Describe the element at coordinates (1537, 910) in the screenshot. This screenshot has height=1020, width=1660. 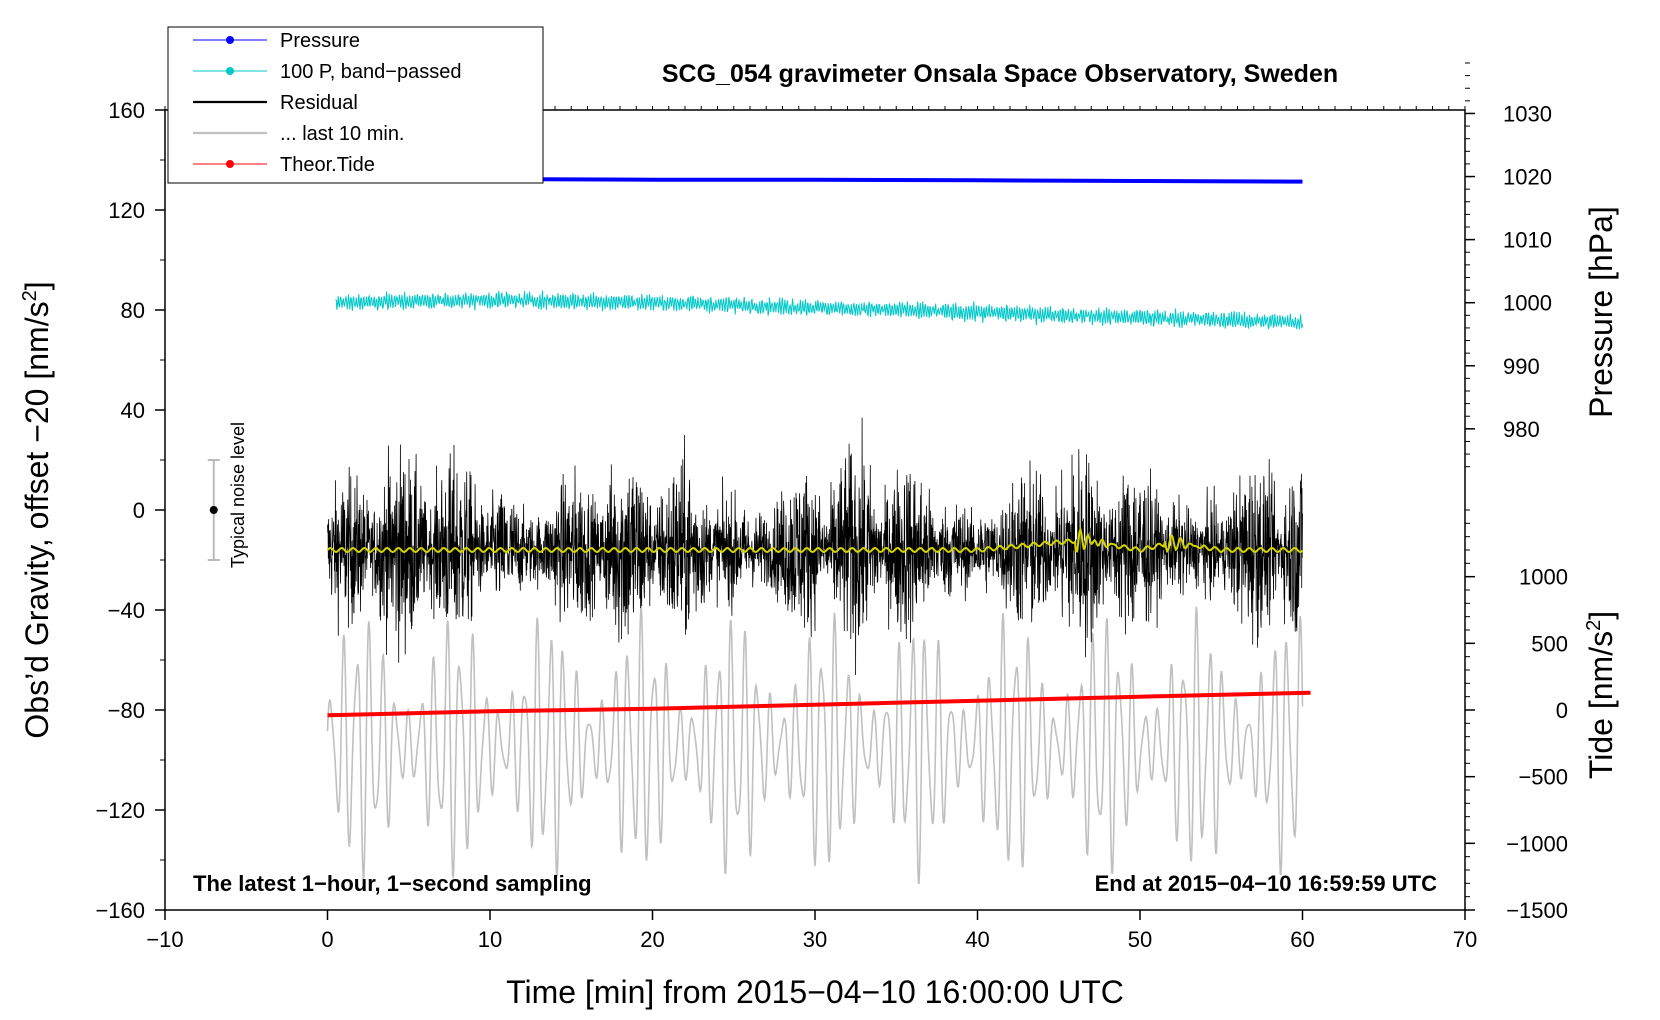
I see `tide-tick-label: −1500` at that location.